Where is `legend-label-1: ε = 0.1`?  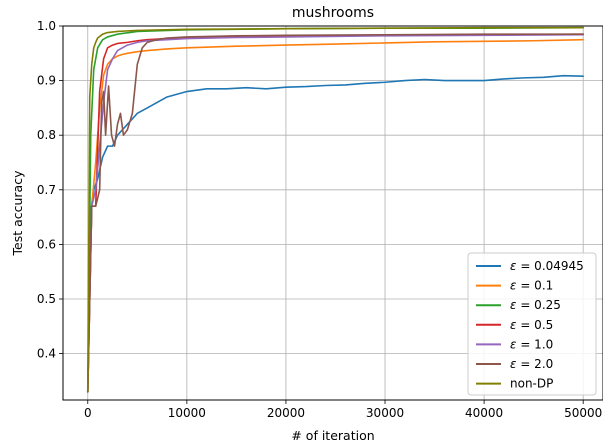
legend-label-1: ε = 0.1 is located at coordinates (531, 286).